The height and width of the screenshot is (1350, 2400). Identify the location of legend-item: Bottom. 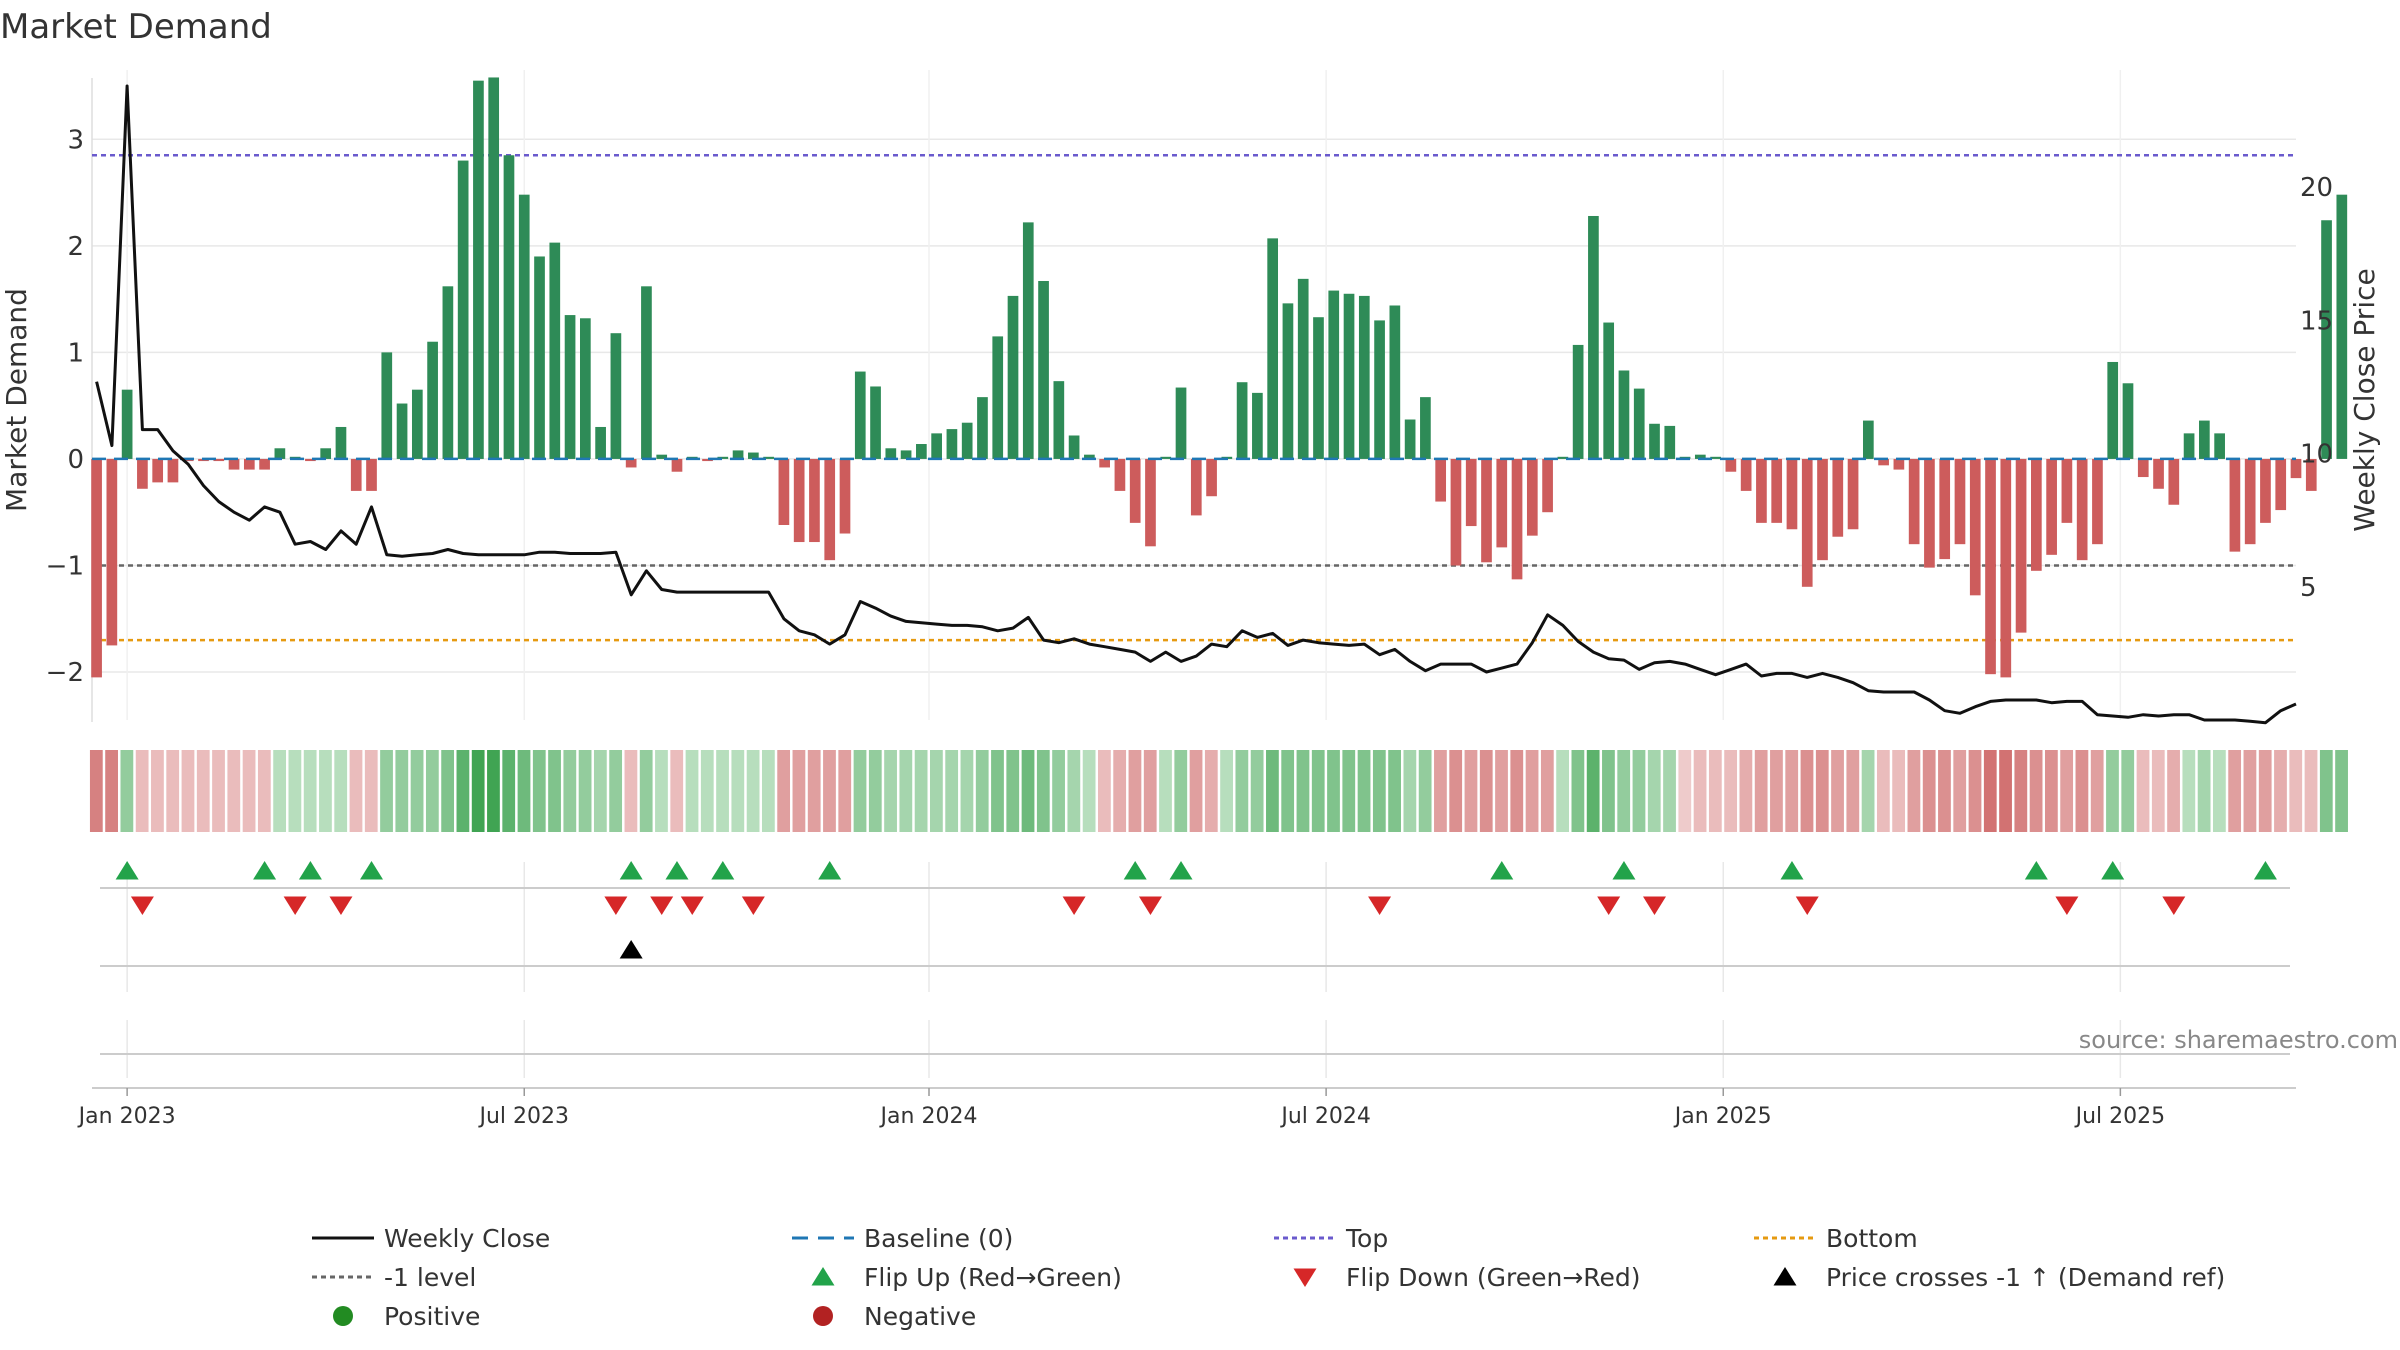
(1836, 1238).